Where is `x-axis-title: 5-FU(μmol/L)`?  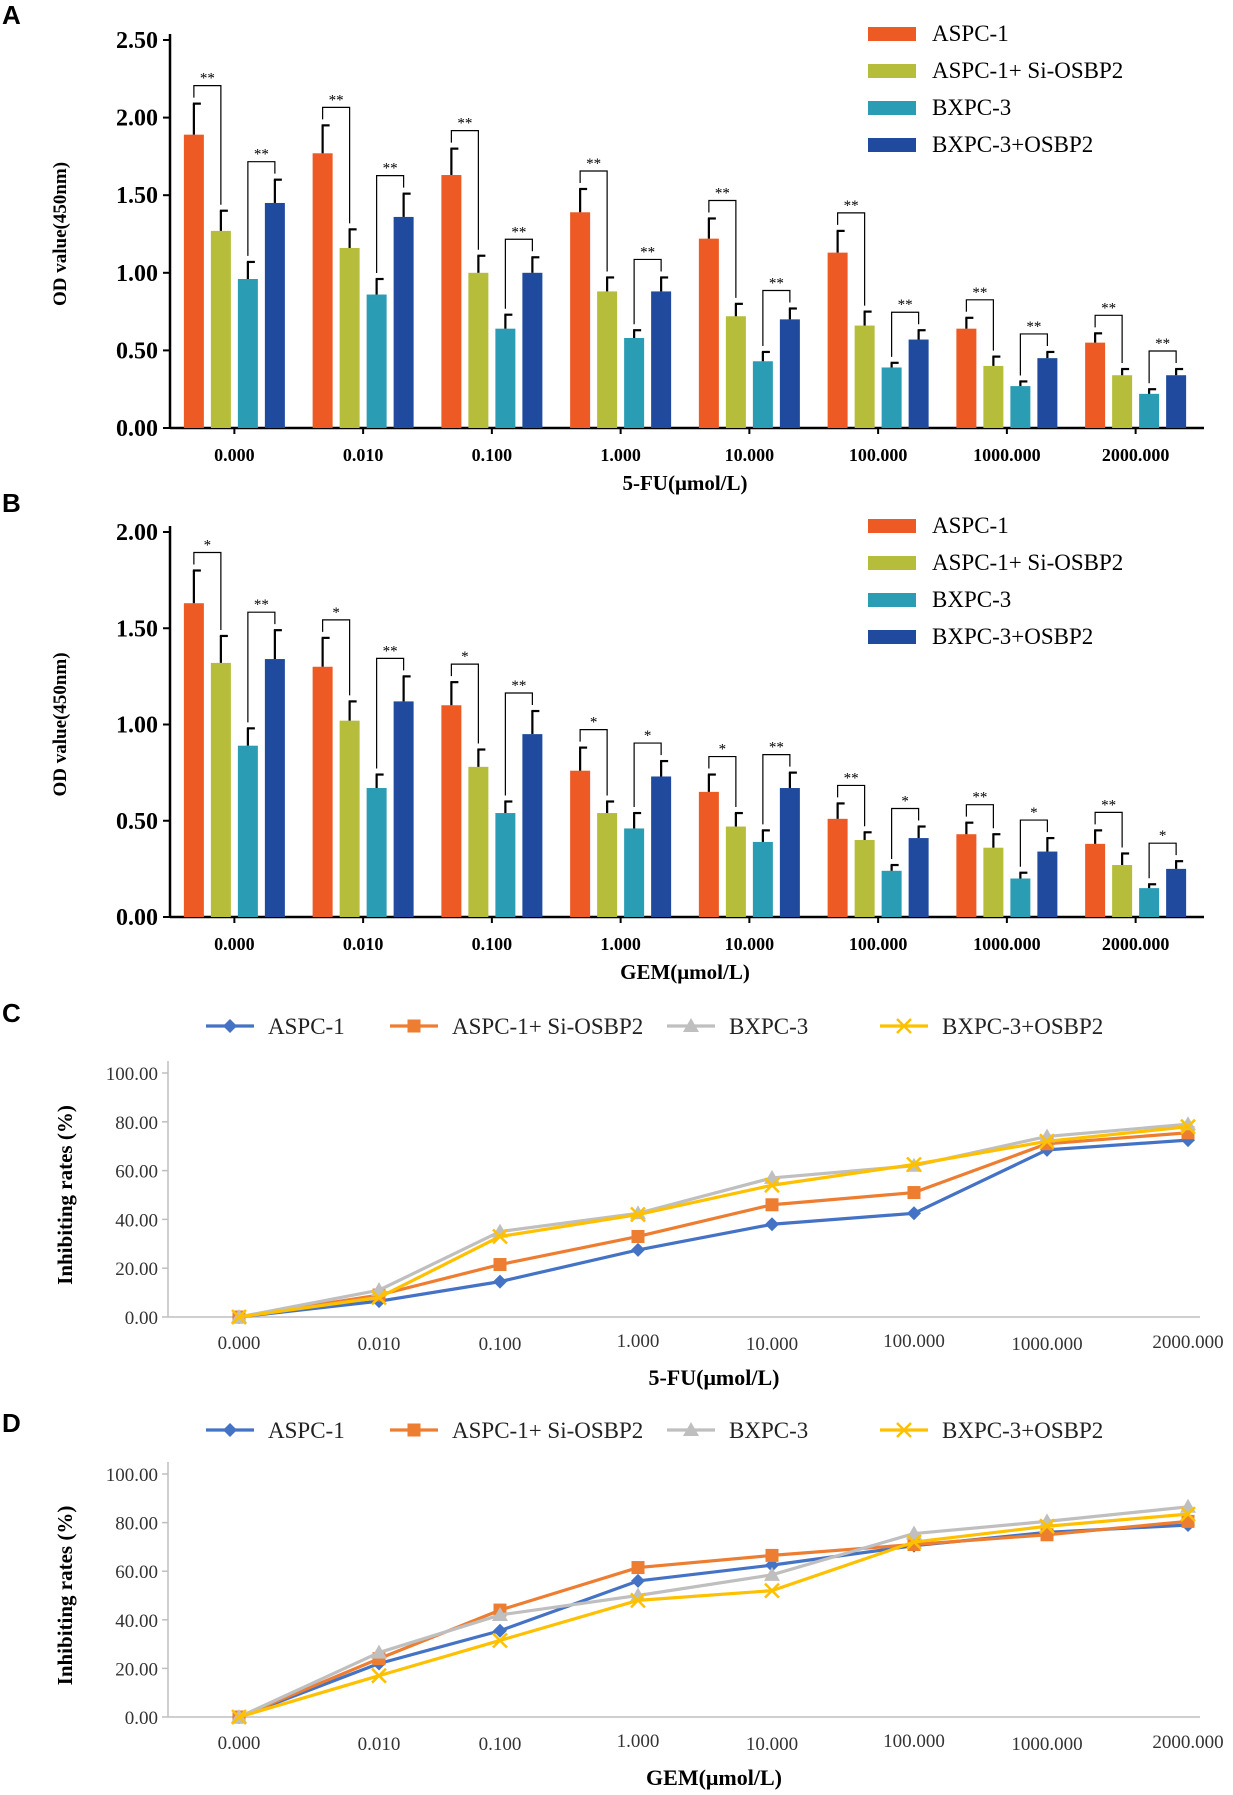
x-axis-title: 5-FU(μmol/L) is located at coordinates (713, 1377).